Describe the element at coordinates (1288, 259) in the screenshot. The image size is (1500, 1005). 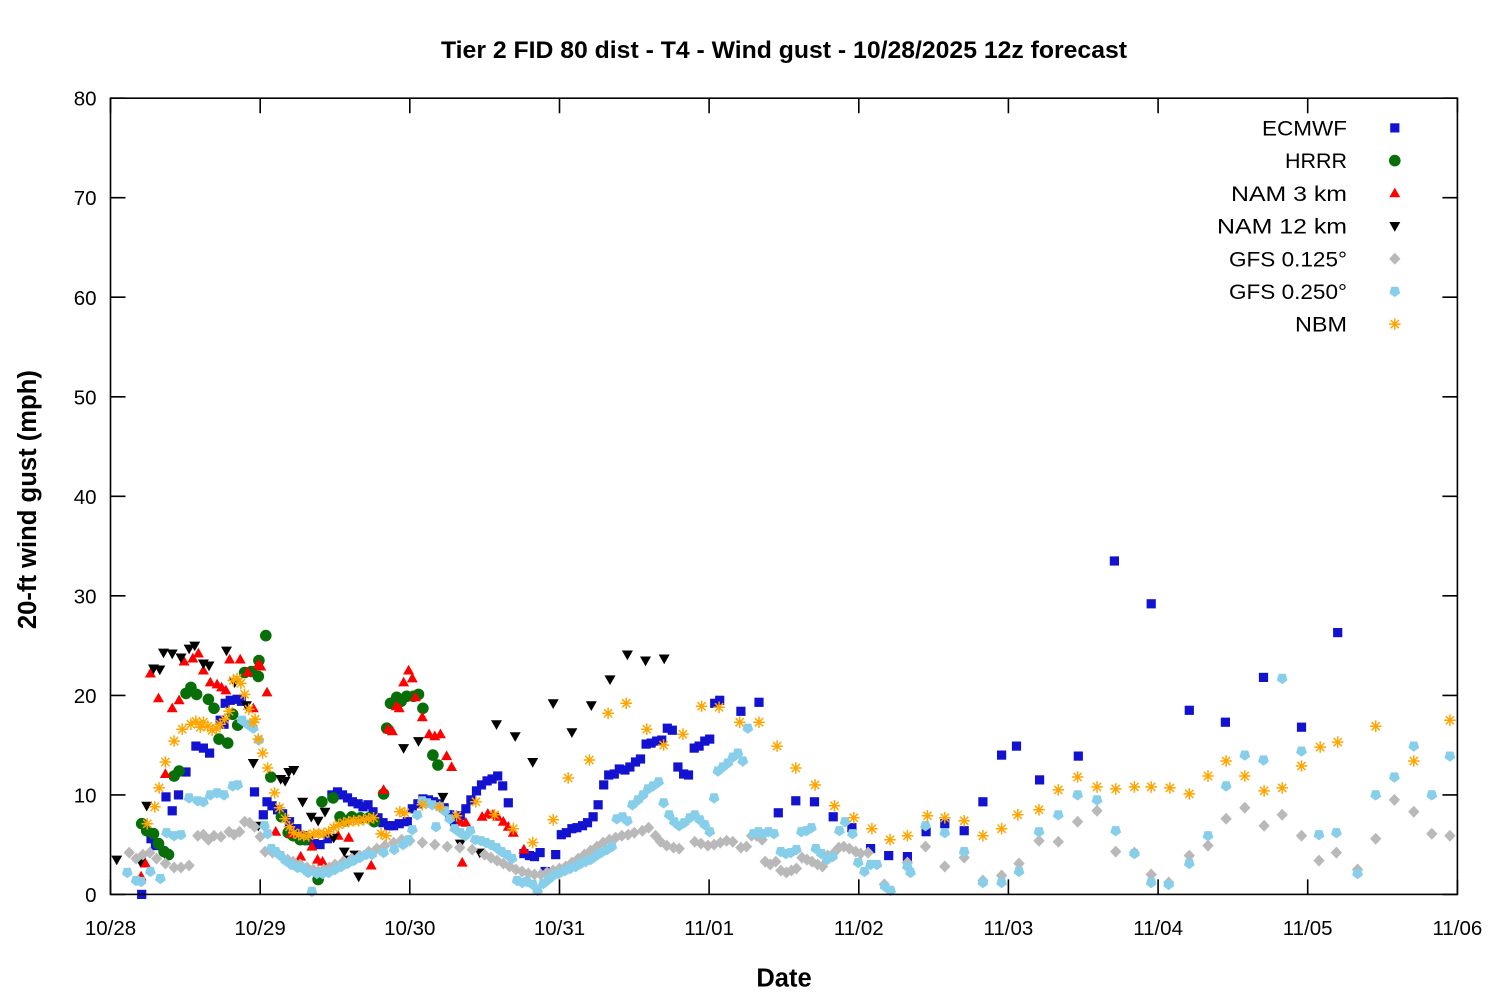
I see `svg-text: GFS 0.125°` at that location.